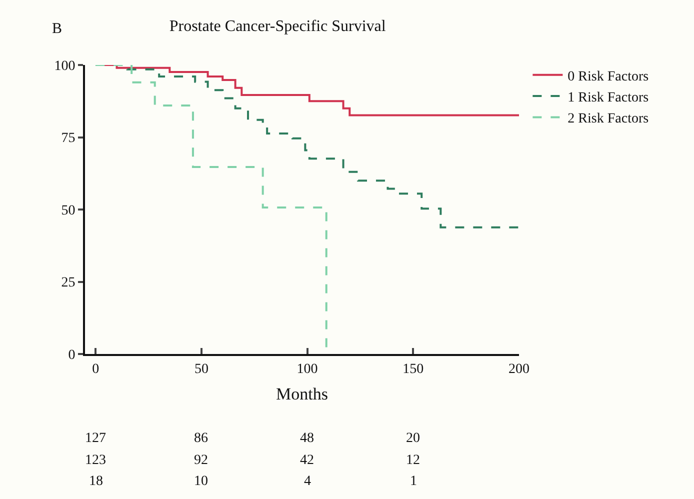  Describe the element at coordinates (72, 355) in the screenshot. I see `y-tick-label: 0` at that location.